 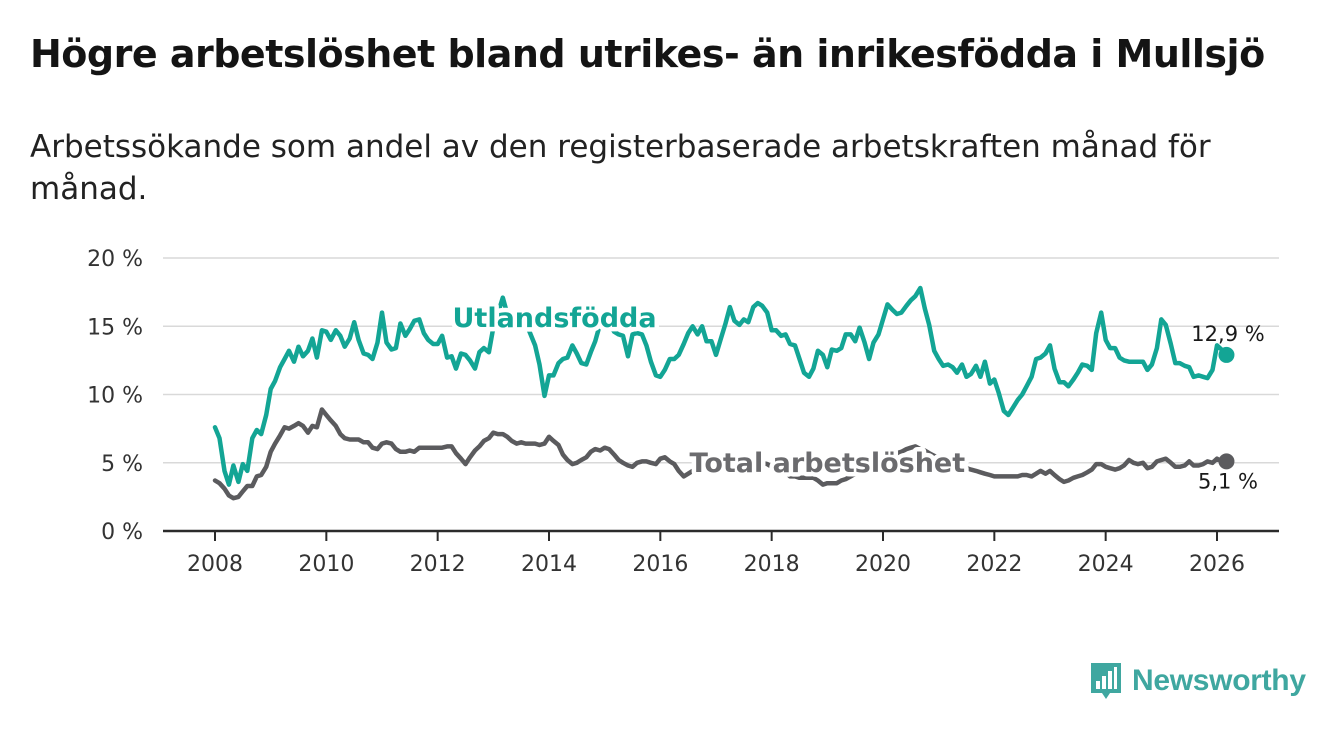 What do you see at coordinates (215, 564) in the screenshot?
I see `x-tick-label: 2008` at bounding box center [215, 564].